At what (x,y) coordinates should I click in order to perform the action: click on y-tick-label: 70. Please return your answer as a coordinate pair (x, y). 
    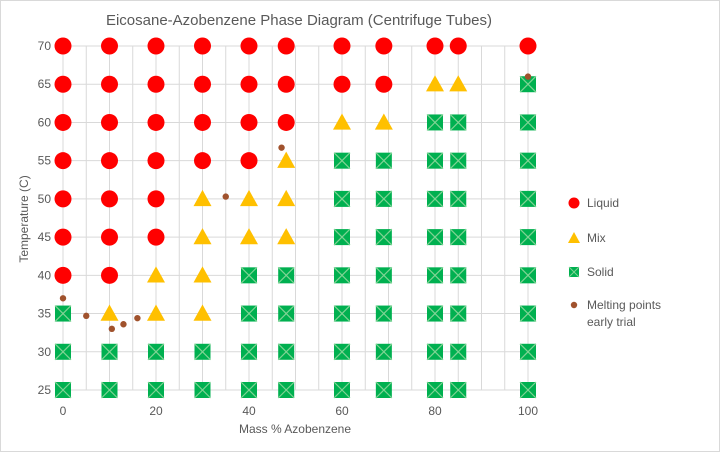
    Looking at the image, I should click on (45, 46).